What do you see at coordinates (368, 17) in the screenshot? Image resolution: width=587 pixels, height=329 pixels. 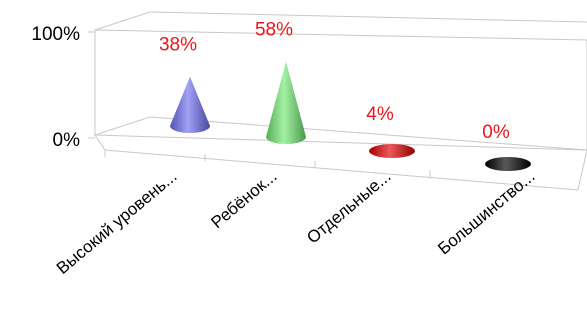 I see `top-back-edge` at bounding box center [368, 17].